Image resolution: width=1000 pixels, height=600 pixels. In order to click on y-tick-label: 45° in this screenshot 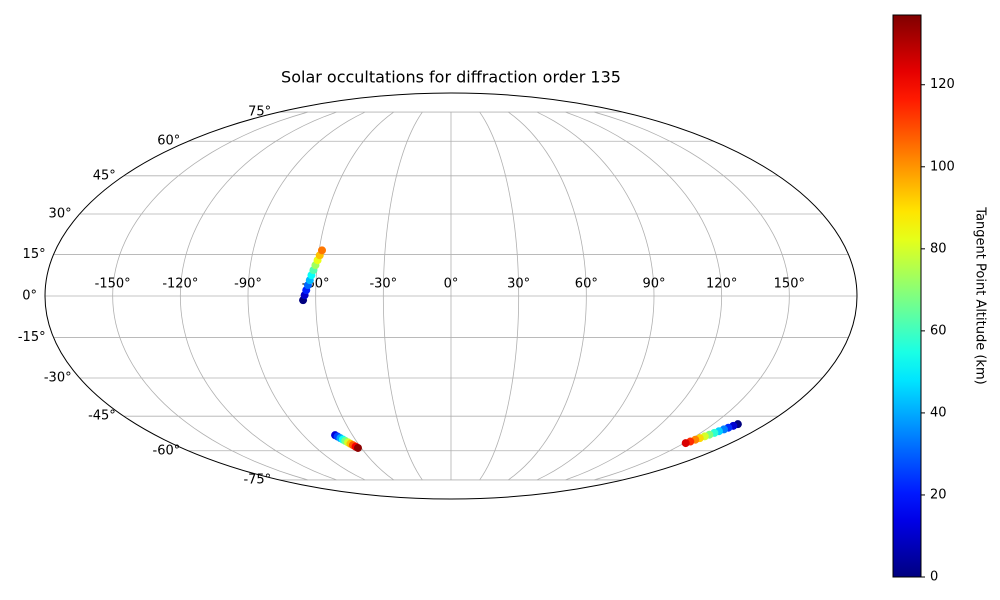, I will do `click(104, 175)`.